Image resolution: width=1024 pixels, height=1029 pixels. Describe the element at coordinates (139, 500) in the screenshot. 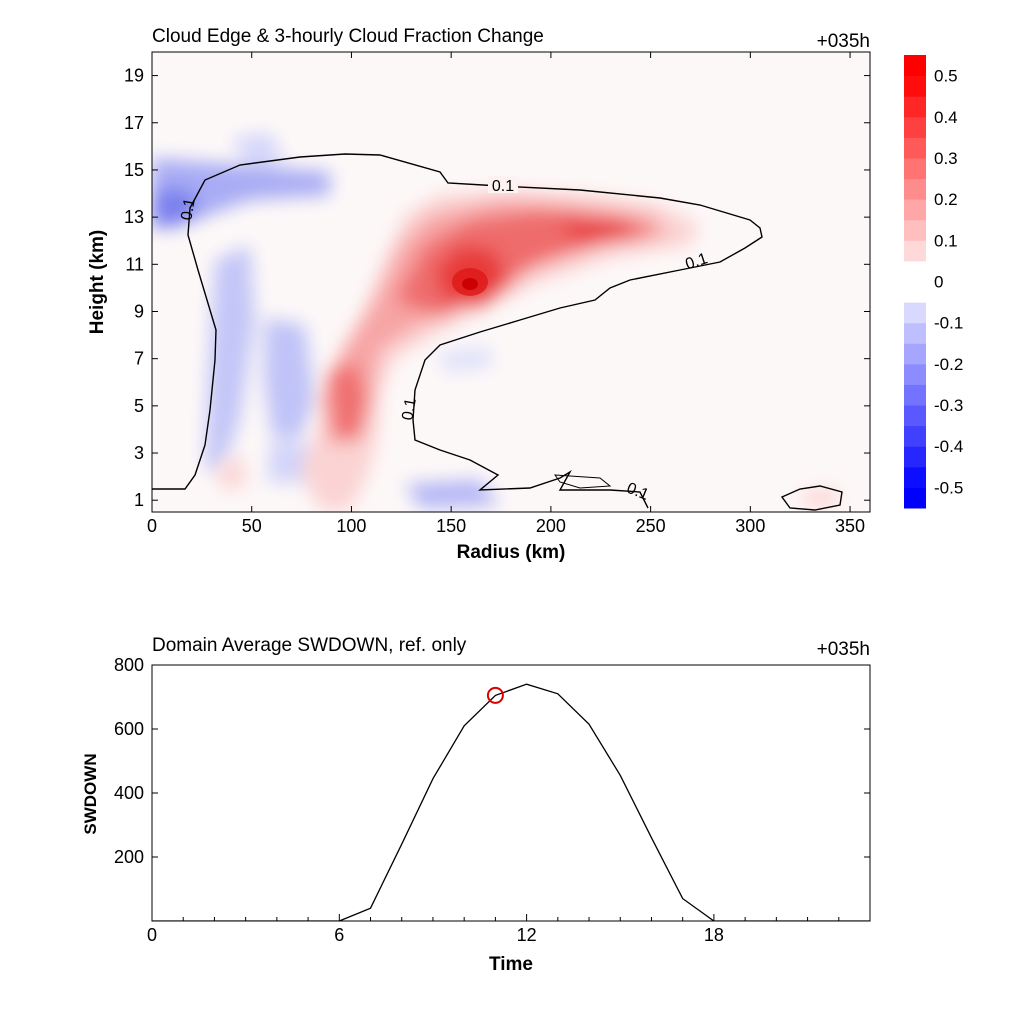

I see `y-tick-label: 1` at that location.